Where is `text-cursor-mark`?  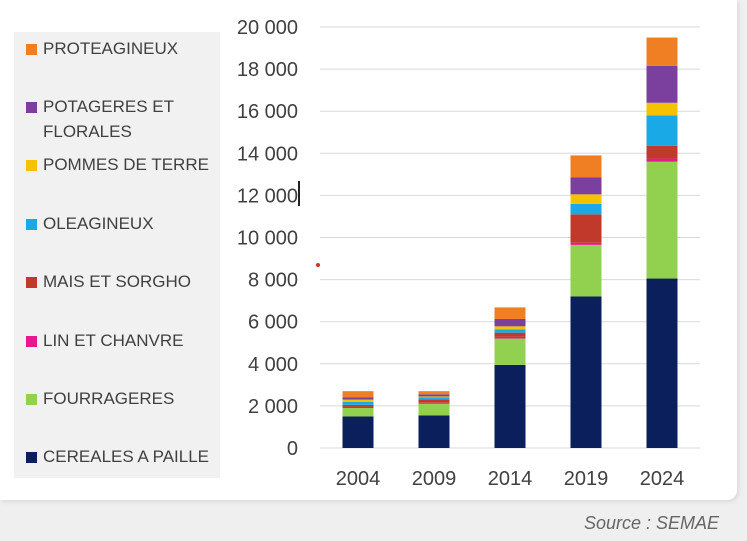
text-cursor-mark is located at coordinates (299, 193).